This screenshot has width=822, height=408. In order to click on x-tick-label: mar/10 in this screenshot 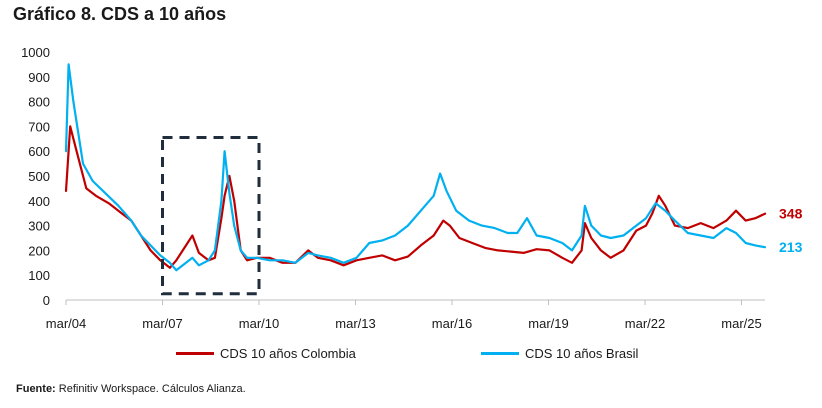, I will do `click(259, 323)`.